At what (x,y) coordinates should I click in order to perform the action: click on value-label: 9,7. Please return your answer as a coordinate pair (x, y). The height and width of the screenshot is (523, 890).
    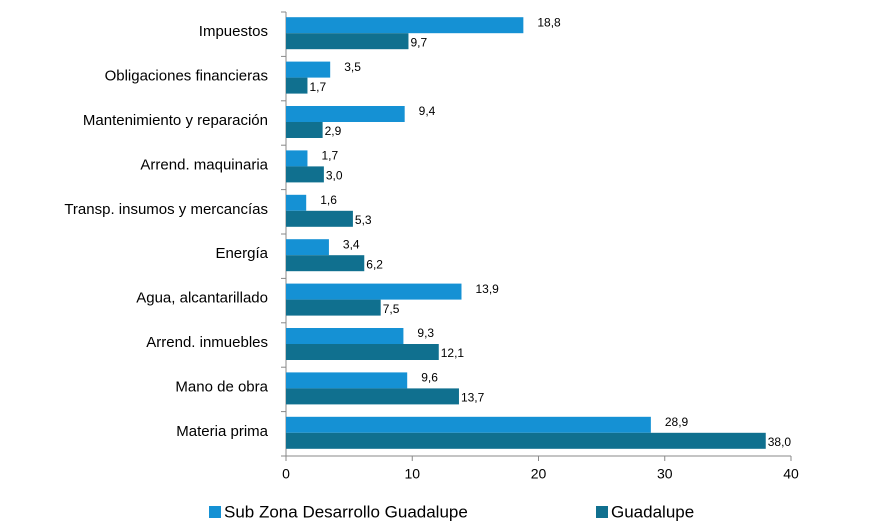
    Looking at the image, I should click on (418, 42).